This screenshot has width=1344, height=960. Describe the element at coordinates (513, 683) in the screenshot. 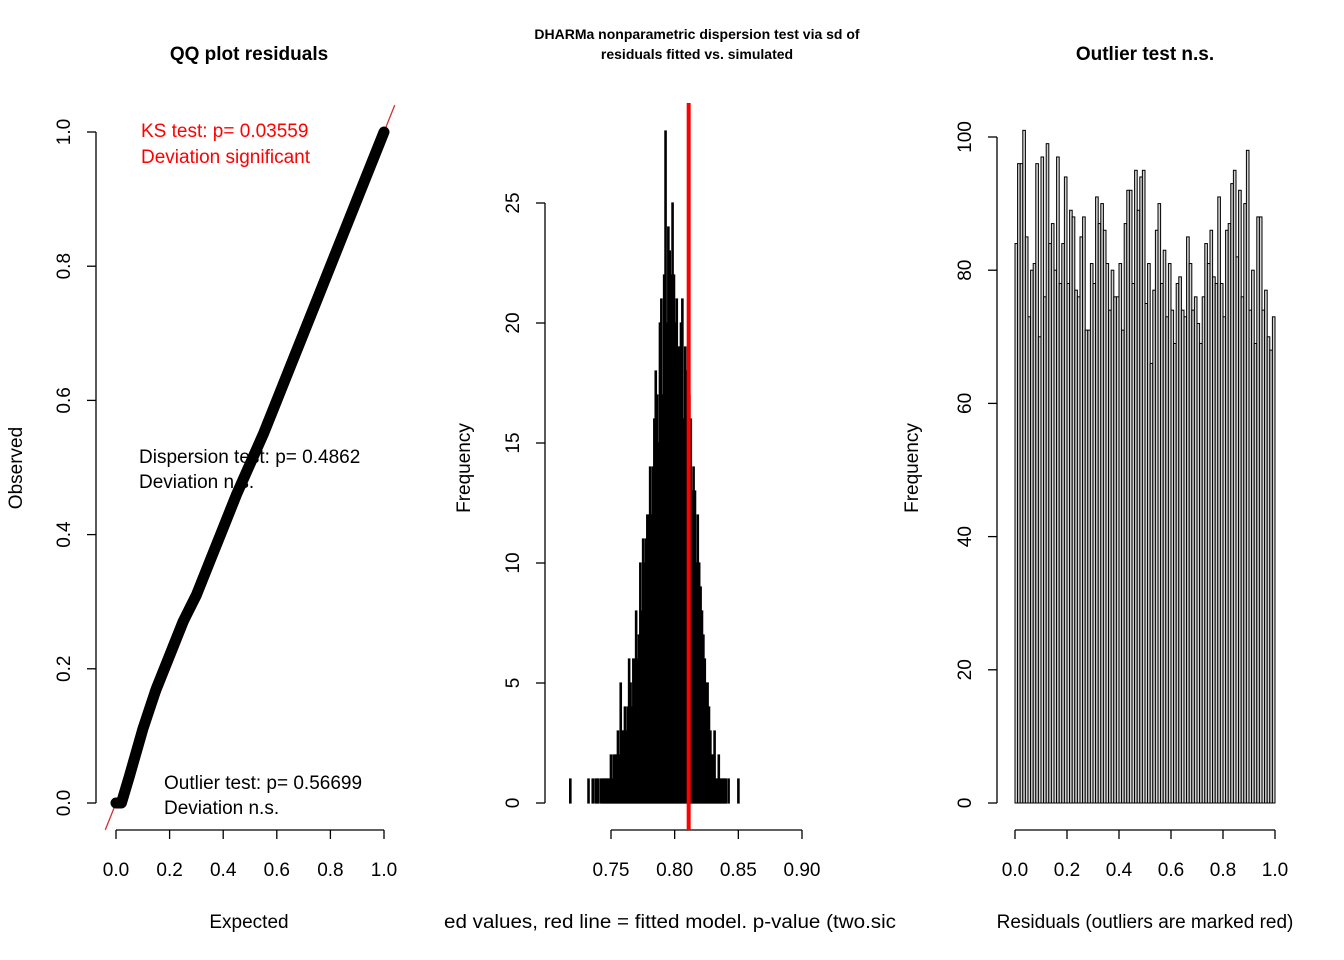

I see `y-tick-label: 5` at that location.